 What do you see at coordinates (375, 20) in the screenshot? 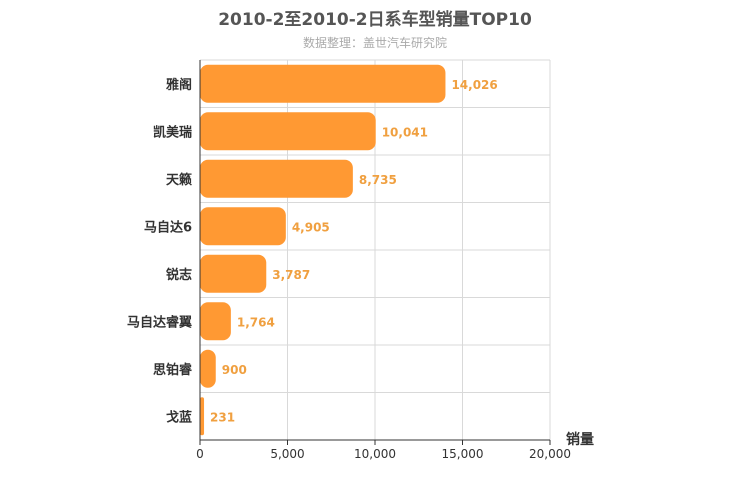
I see `chart-title: 2010-2至2010-2日系车型销量TOP10` at bounding box center [375, 20].